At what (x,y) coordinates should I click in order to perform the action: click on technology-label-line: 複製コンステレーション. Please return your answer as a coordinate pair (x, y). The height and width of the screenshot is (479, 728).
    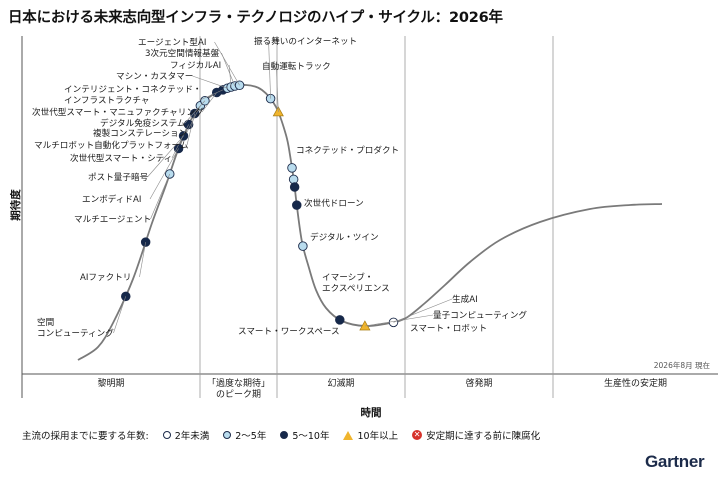
    Looking at the image, I should click on (140, 133).